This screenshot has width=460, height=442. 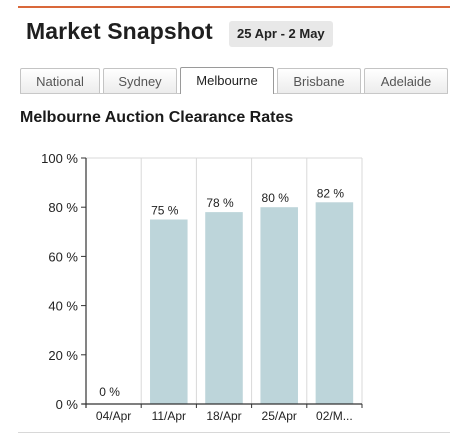 What do you see at coordinates (169, 416) in the screenshot?
I see `x-tick-label-1: 11/Apr` at bounding box center [169, 416].